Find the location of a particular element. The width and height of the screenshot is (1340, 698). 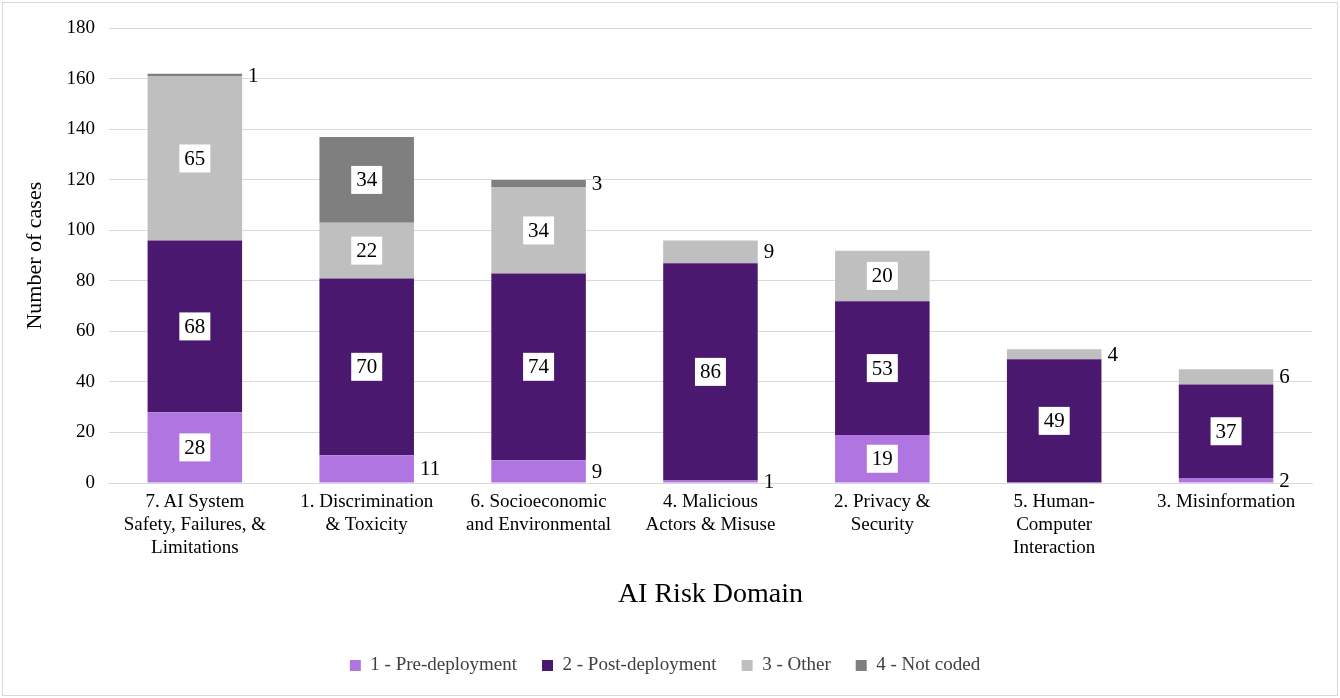

legend-label: 3 - Other is located at coordinates (797, 664).